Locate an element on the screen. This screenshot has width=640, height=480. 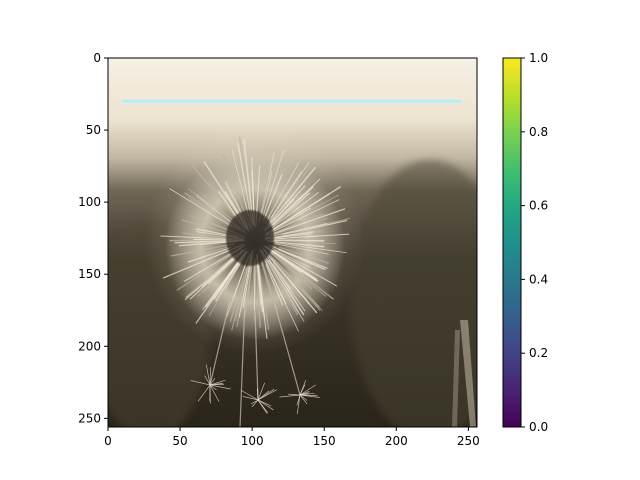
x-tick-label: 50 is located at coordinates (179, 441).